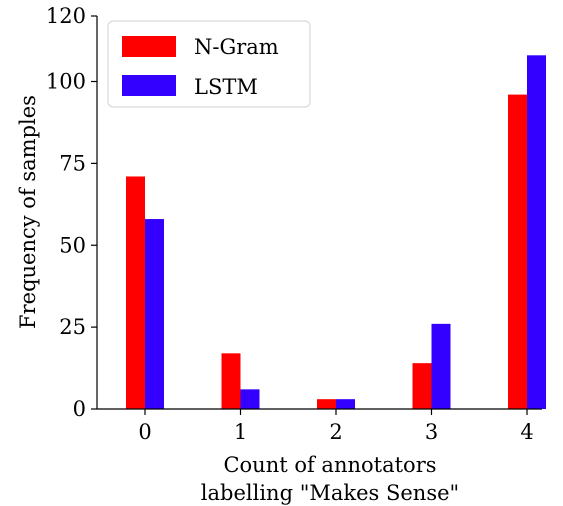 The image size is (563, 506). Describe the element at coordinates (66, 16) in the screenshot. I see `y-tick-label: 120` at that location.